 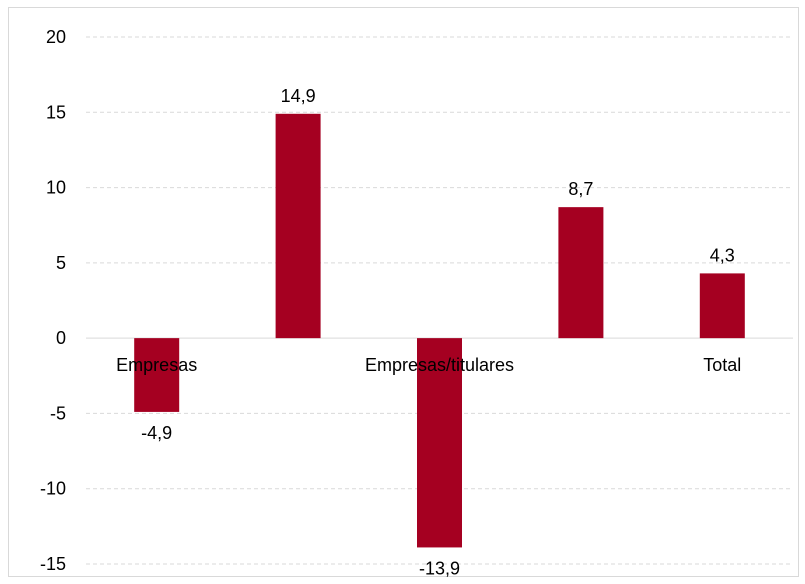 I want to click on x-axis-categories: Empresas Empresas/titulares Total, so click(x=428, y=365).